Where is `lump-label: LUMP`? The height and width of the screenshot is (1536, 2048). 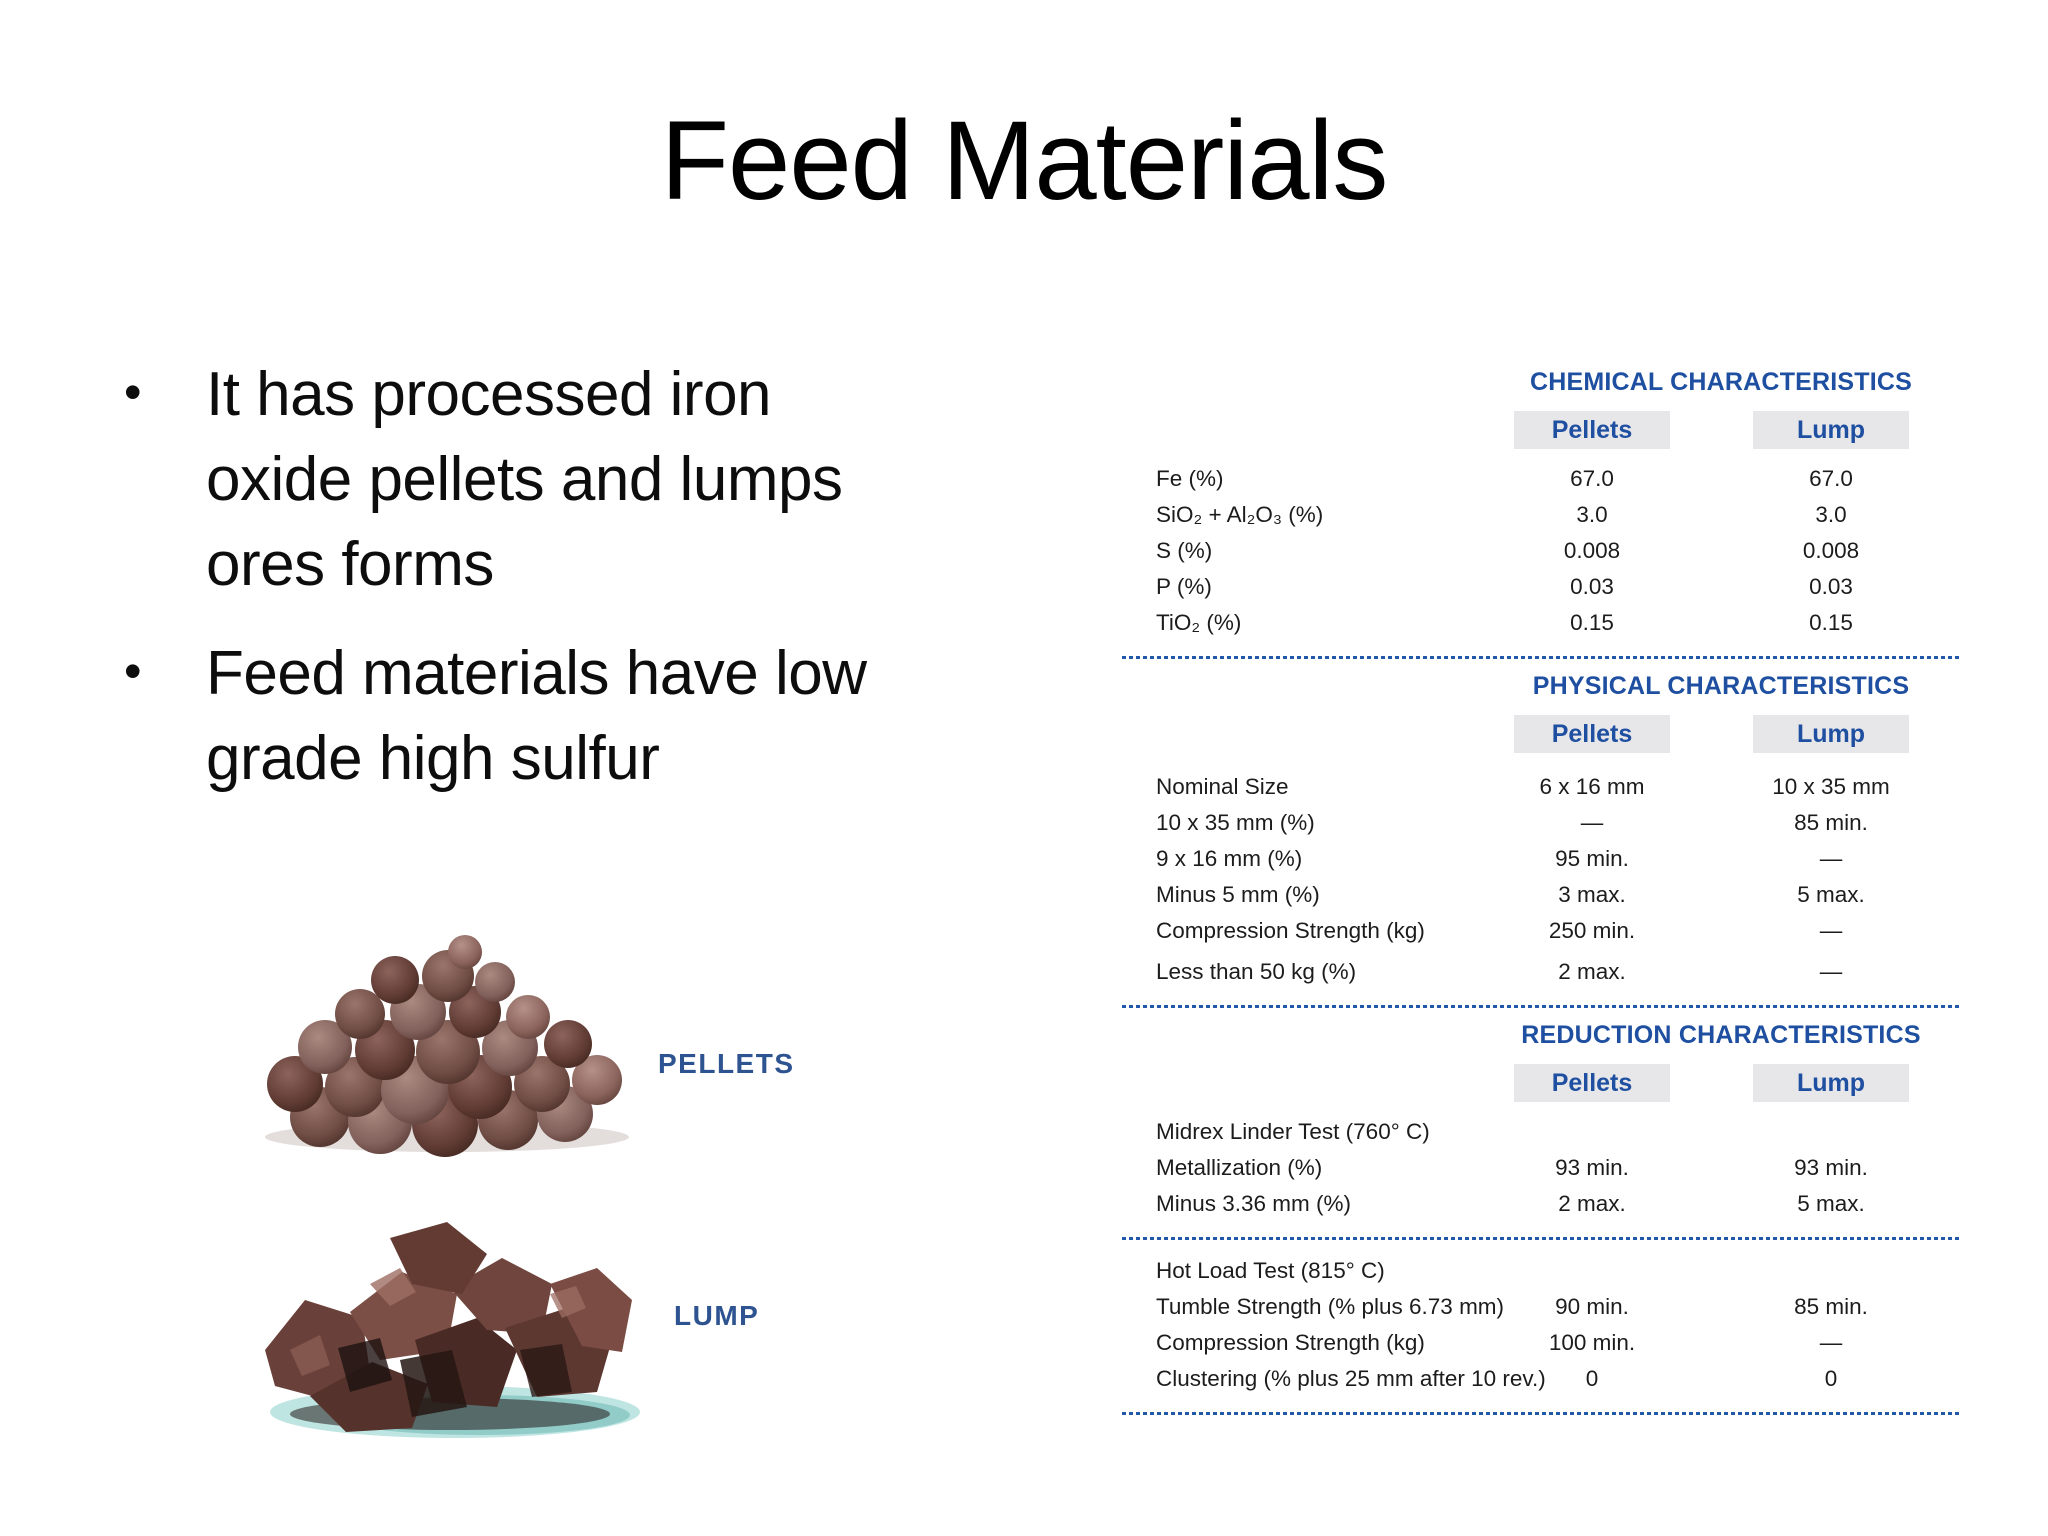
lump-label: LUMP is located at coordinates (717, 1315).